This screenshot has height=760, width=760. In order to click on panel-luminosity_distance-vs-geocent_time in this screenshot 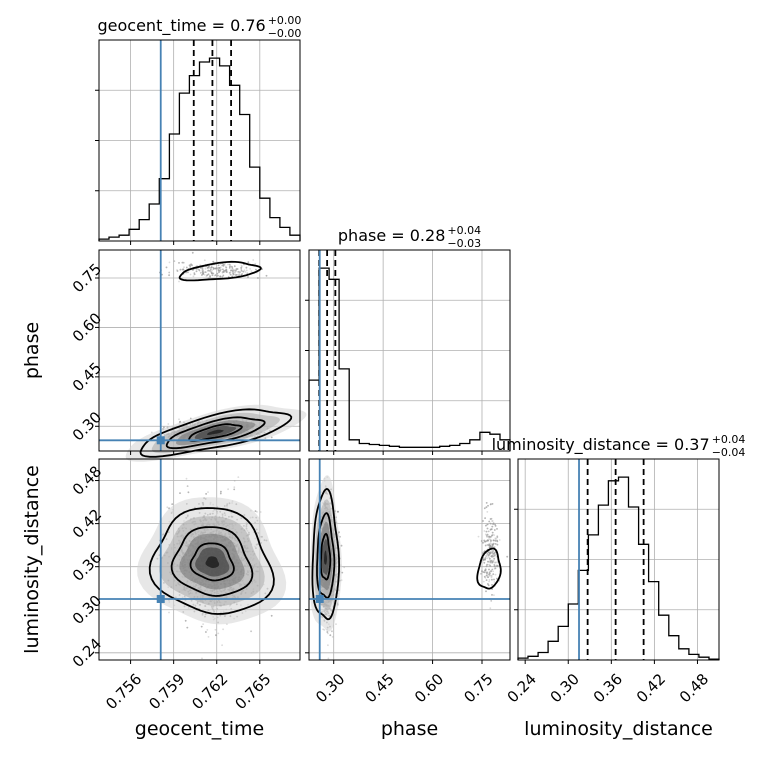, I will do `click(199, 559)`.